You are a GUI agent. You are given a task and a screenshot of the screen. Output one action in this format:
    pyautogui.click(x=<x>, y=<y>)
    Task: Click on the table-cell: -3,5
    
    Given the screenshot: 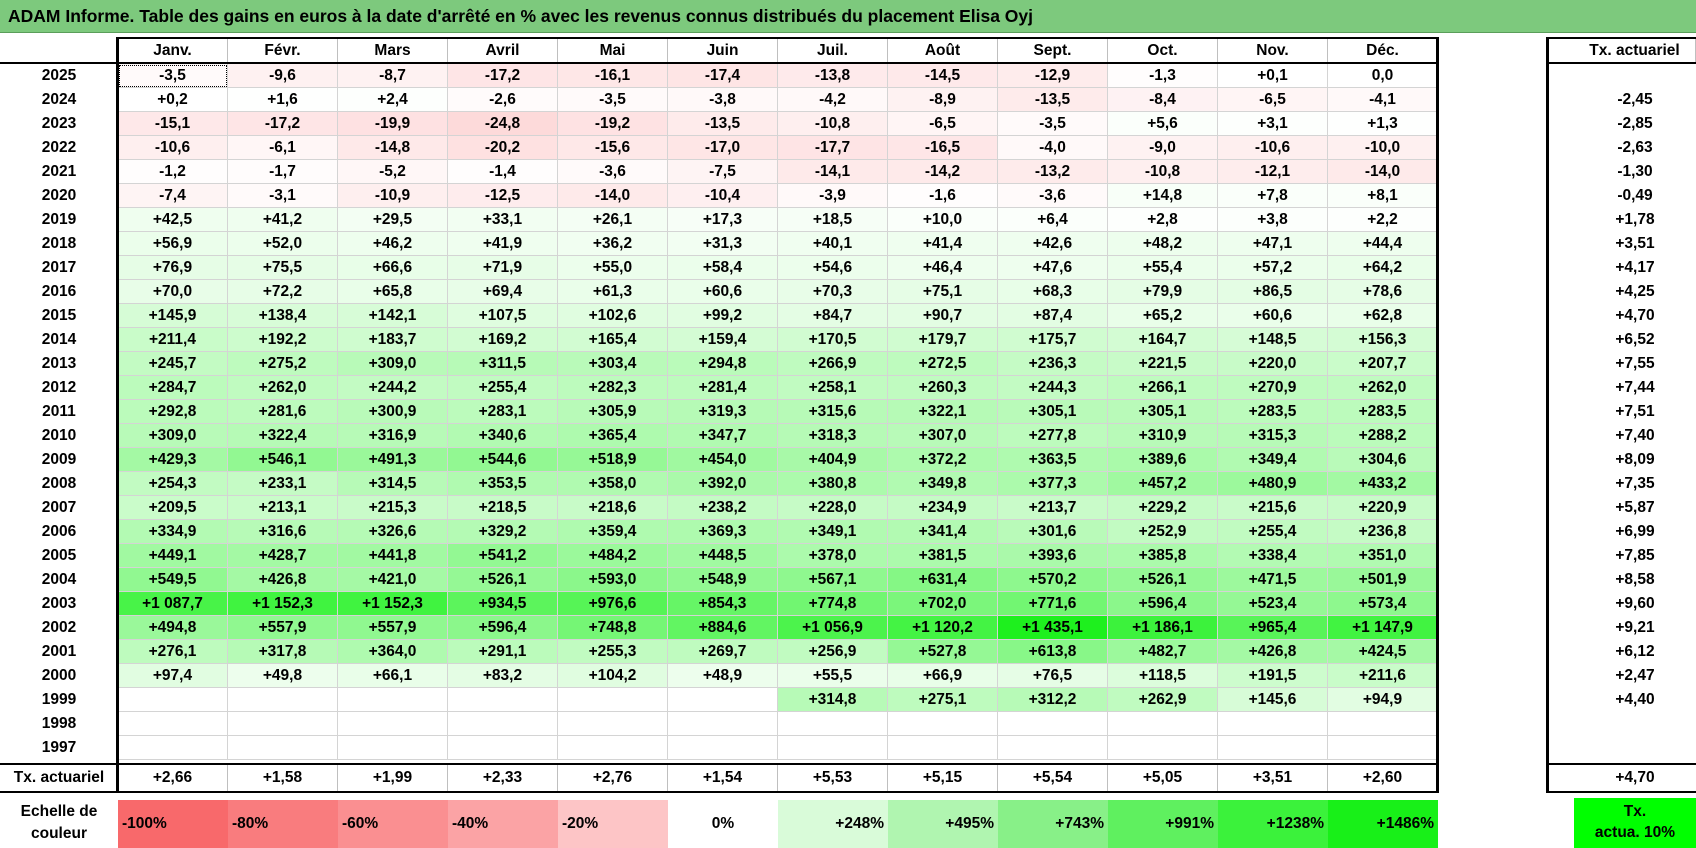 What is the action you would take?
    pyautogui.click(x=613, y=100)
    